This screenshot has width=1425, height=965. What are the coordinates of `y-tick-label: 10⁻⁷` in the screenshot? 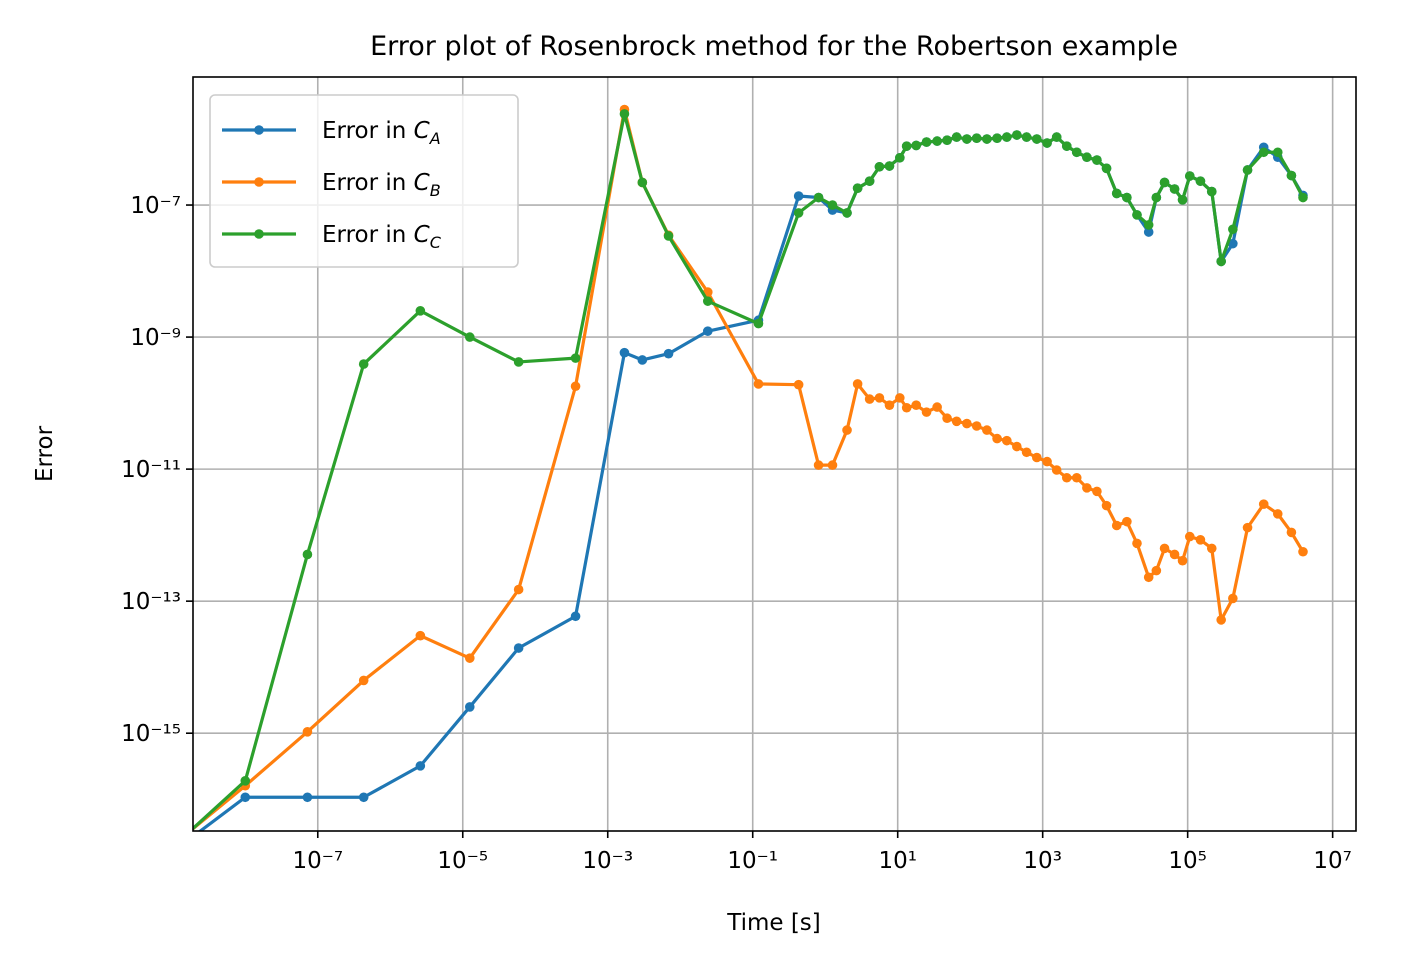 It's located at (155, 206).